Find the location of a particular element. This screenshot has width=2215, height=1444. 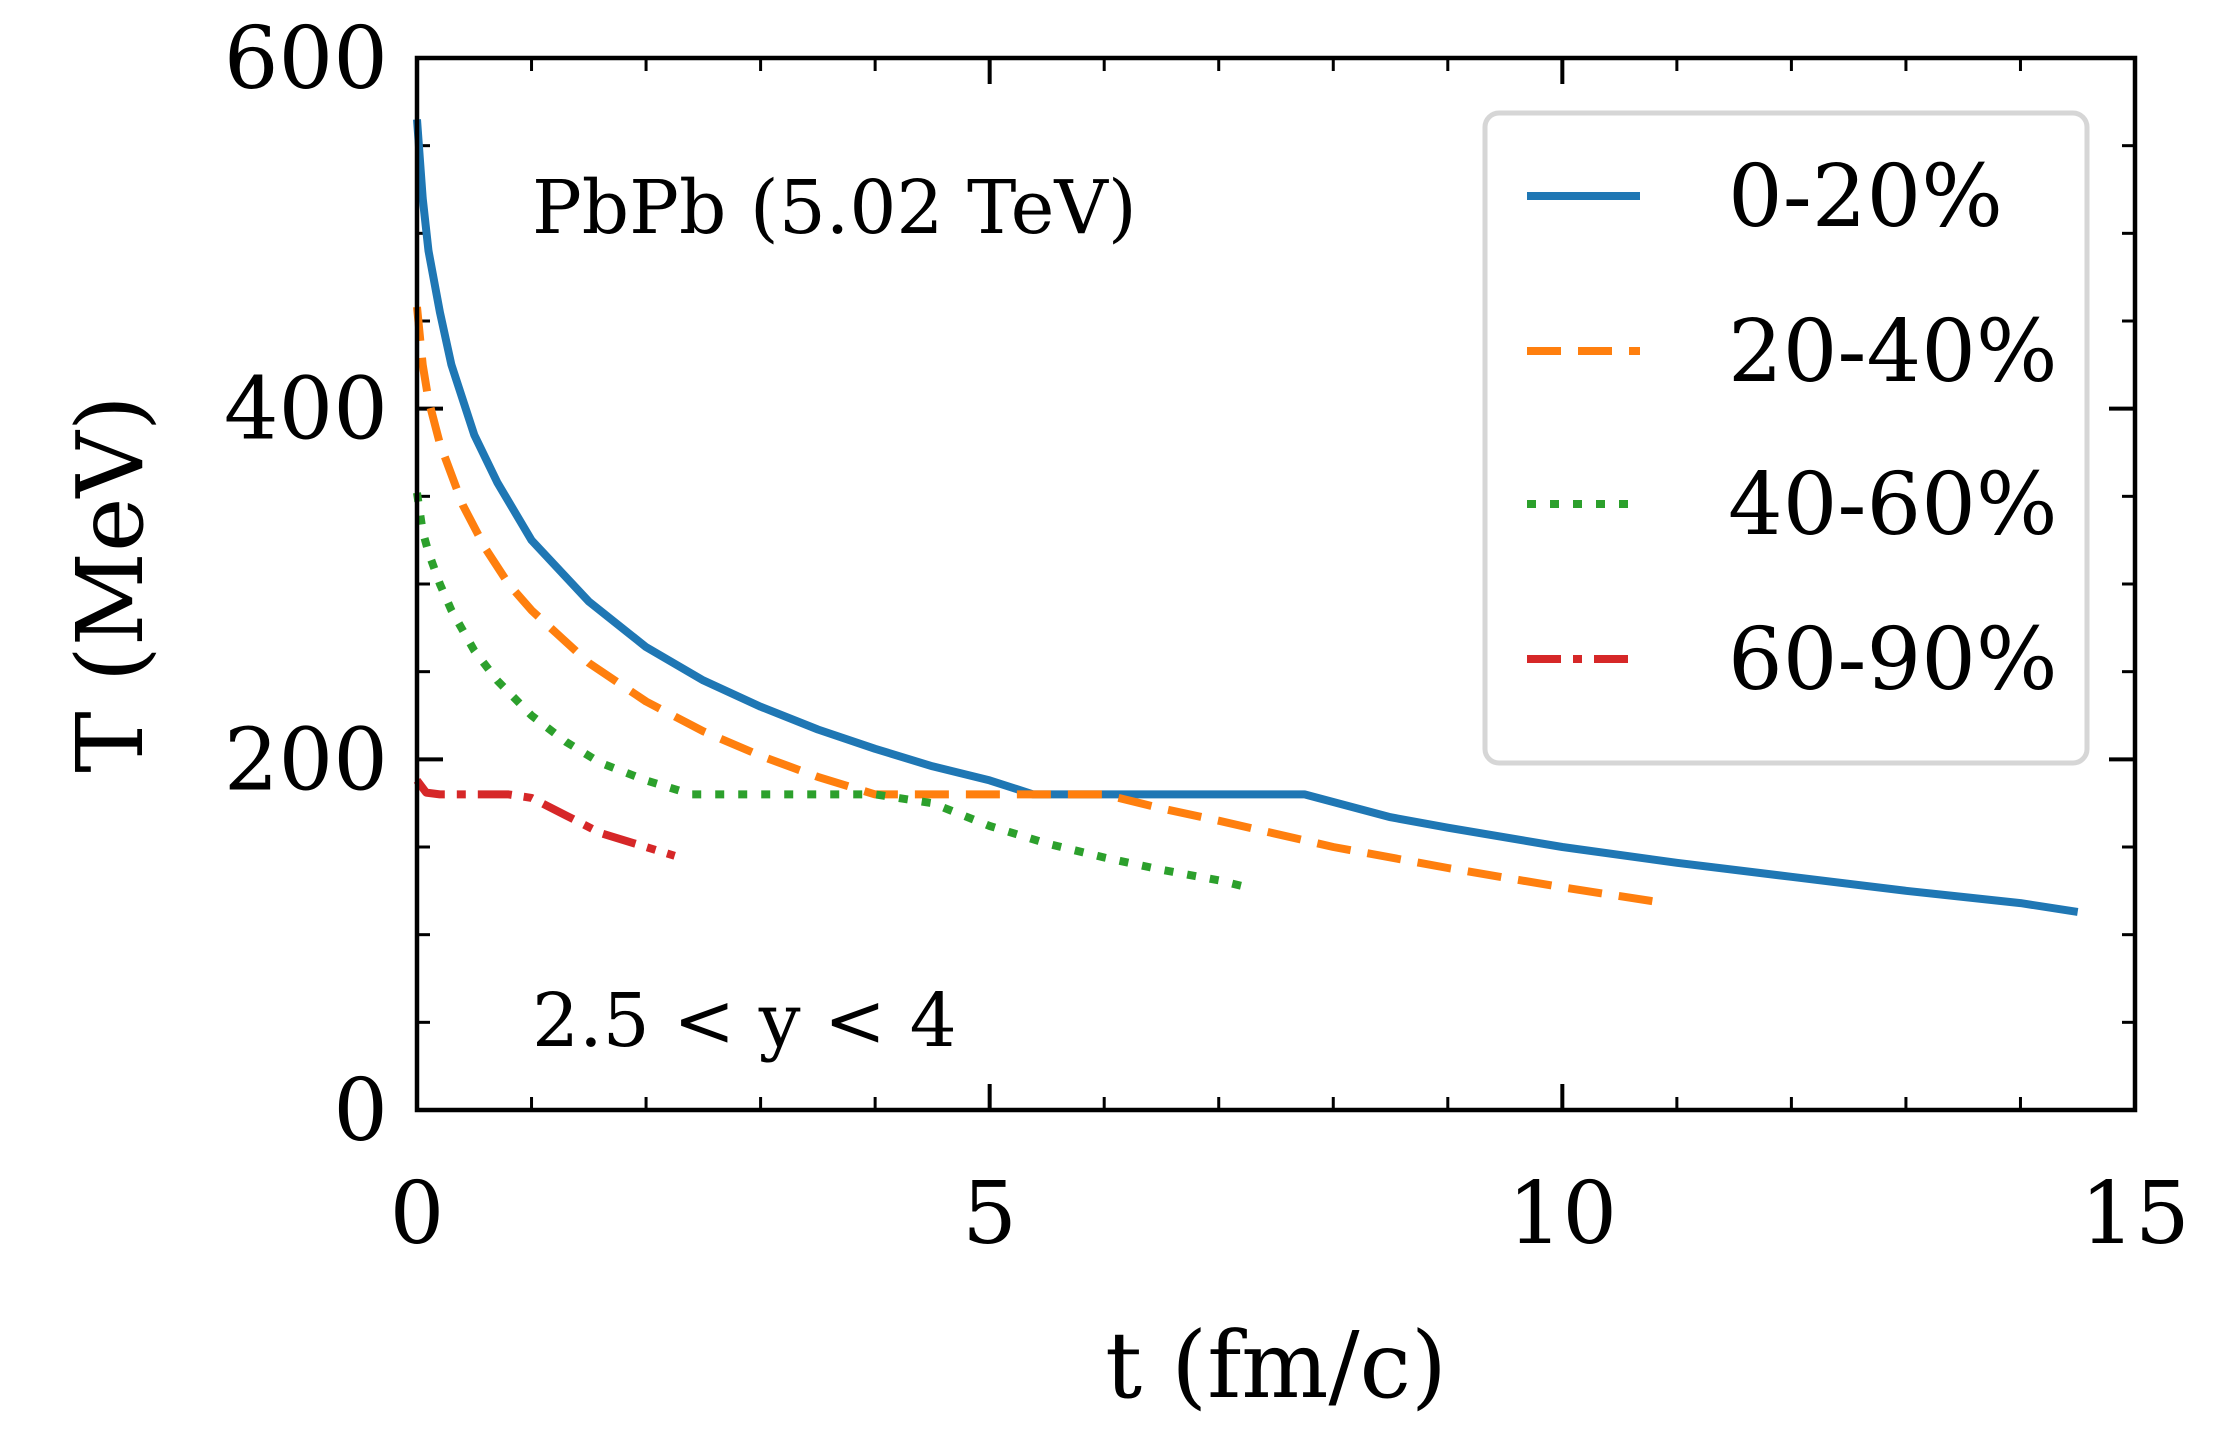

annotation-system: PbPb (5.02 TeV) is located at coordinates (834, 208).